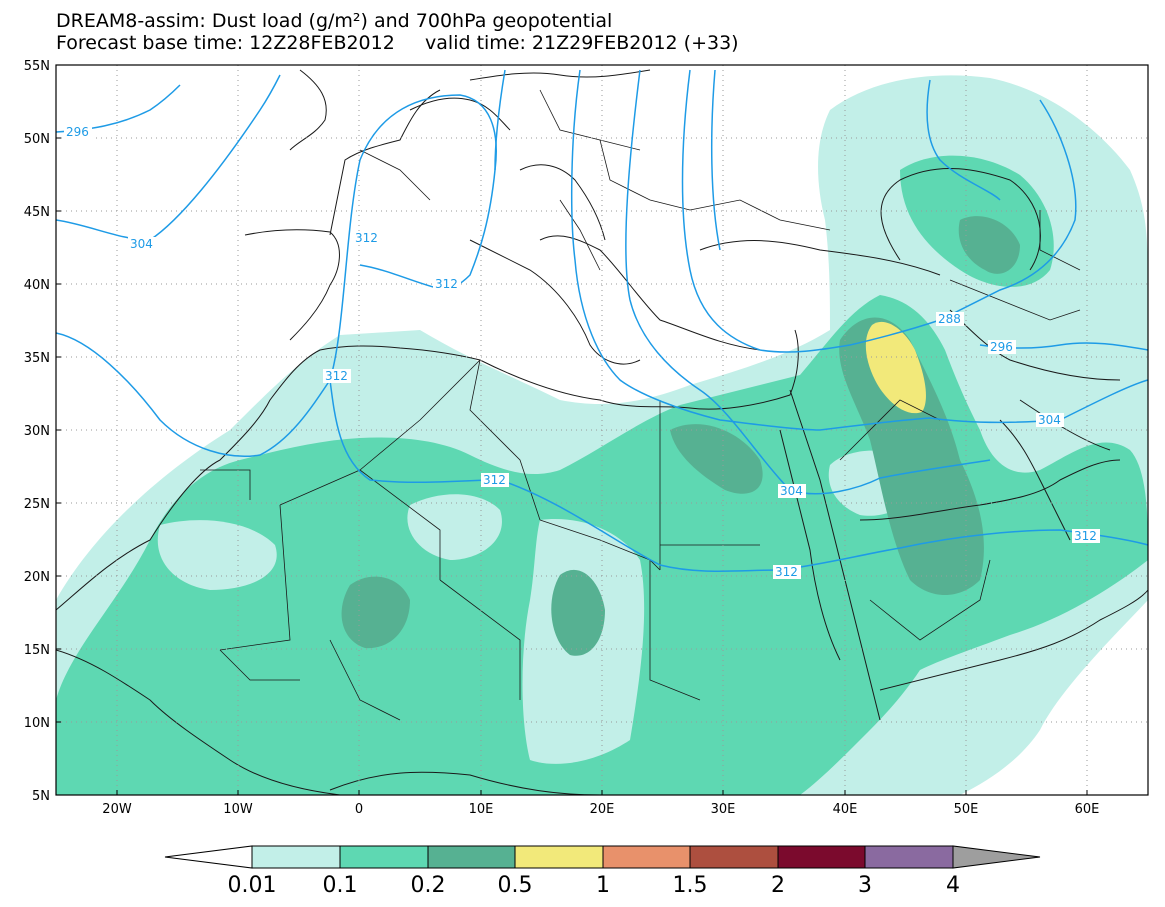 The image size is (1165, 907). What do you see at coordinates (252, 885) in the screenshot?
I see `colorbar-tick-label: 0.01` at bounding box center [252, 885].